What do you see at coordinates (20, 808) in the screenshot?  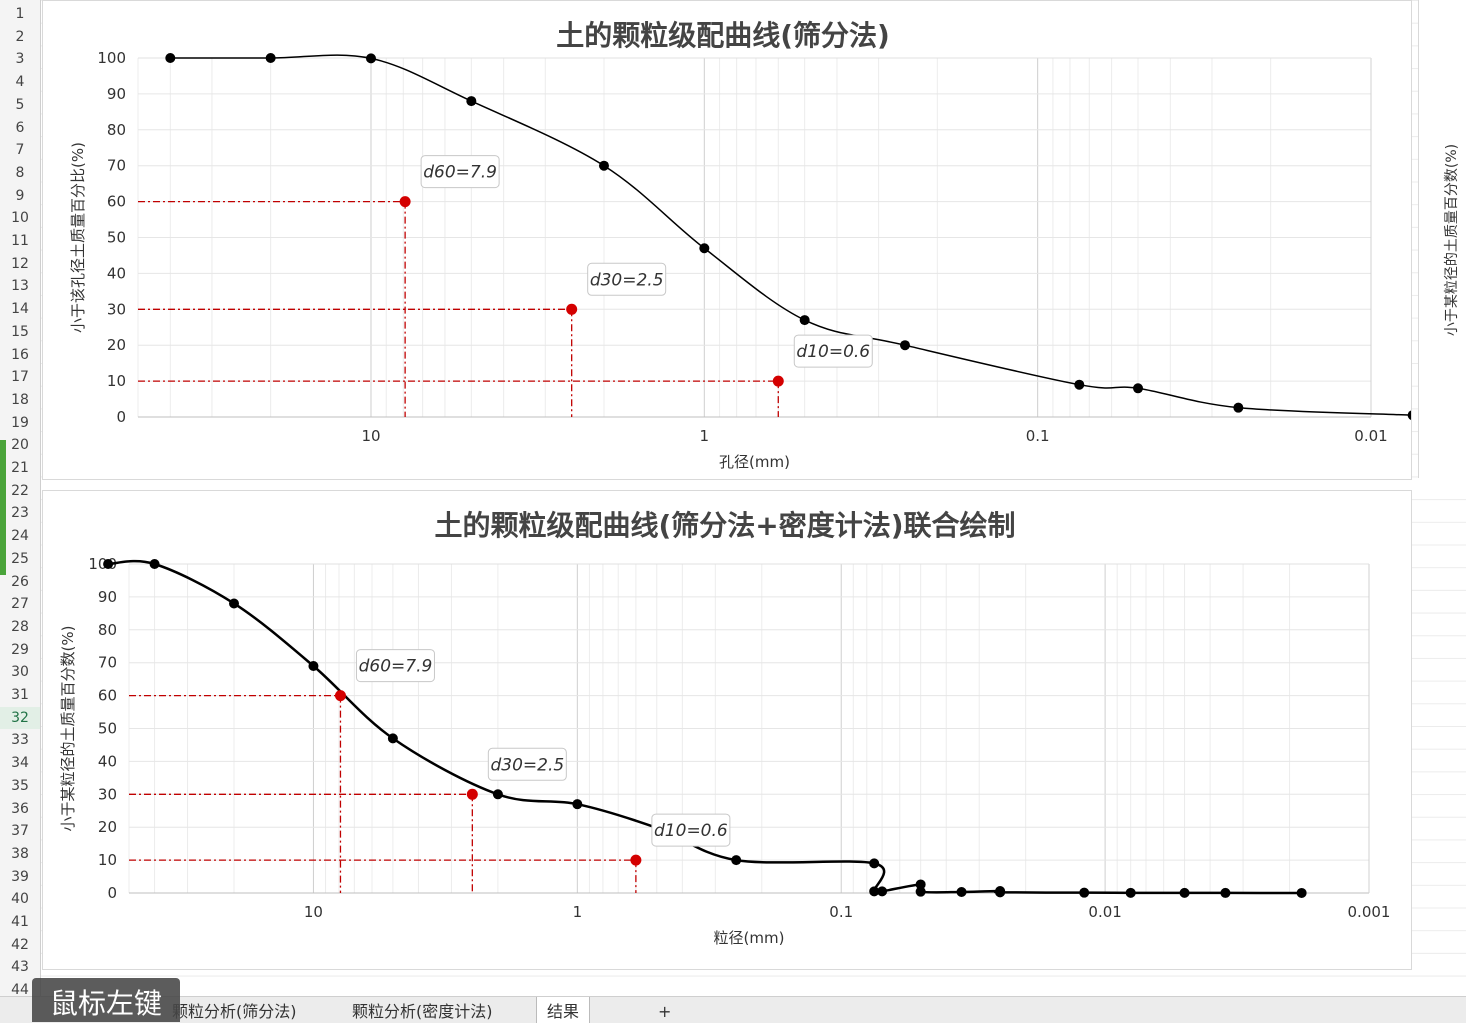 I see `row-header-36: 36` at bounding box center [20, 808].